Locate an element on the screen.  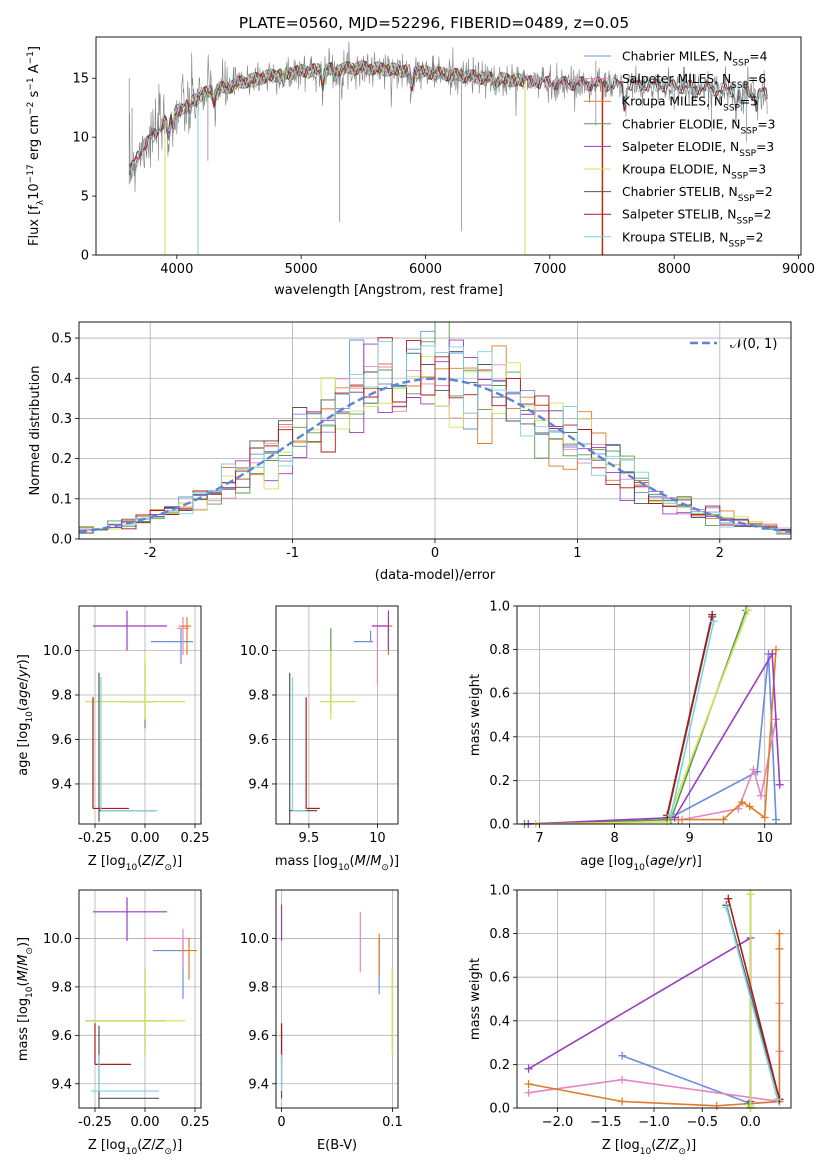
x-tick-label: 9 is located at coordinates (690, 838).